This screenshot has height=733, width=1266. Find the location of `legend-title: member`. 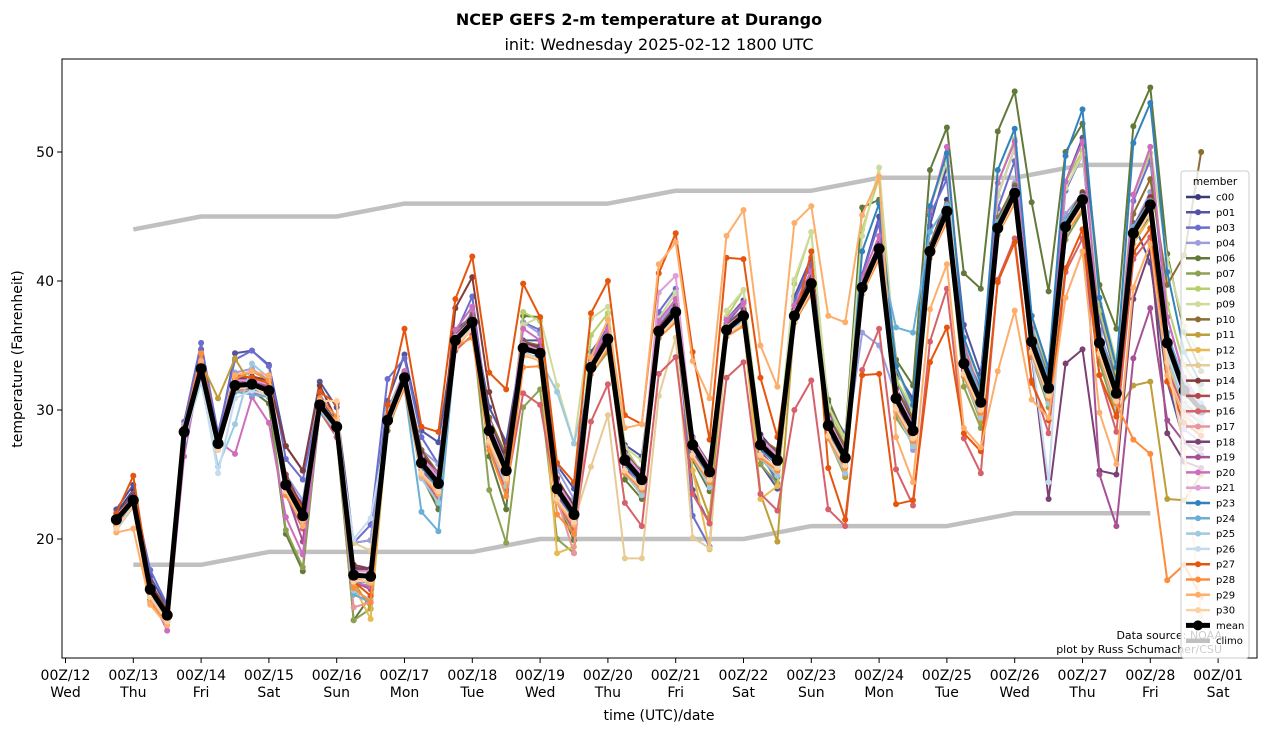

legend-title: member is located at coordinates (1215, 182).